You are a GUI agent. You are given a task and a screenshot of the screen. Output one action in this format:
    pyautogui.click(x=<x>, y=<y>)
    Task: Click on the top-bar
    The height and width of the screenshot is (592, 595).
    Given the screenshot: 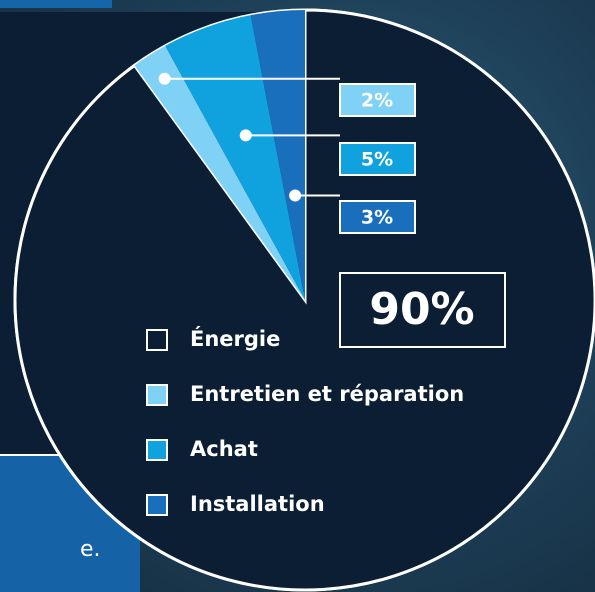 What is the action you would take?
    pyautogui.click(x=56, y=4)
    